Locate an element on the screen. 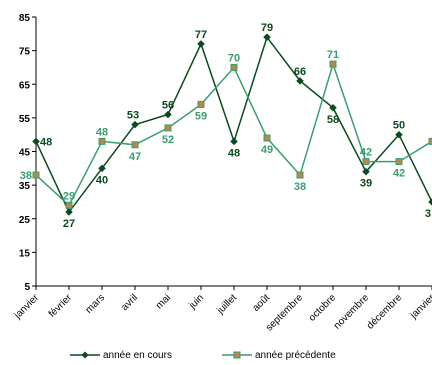  y-tick-label: 65 is located at coordinates (25, 85).